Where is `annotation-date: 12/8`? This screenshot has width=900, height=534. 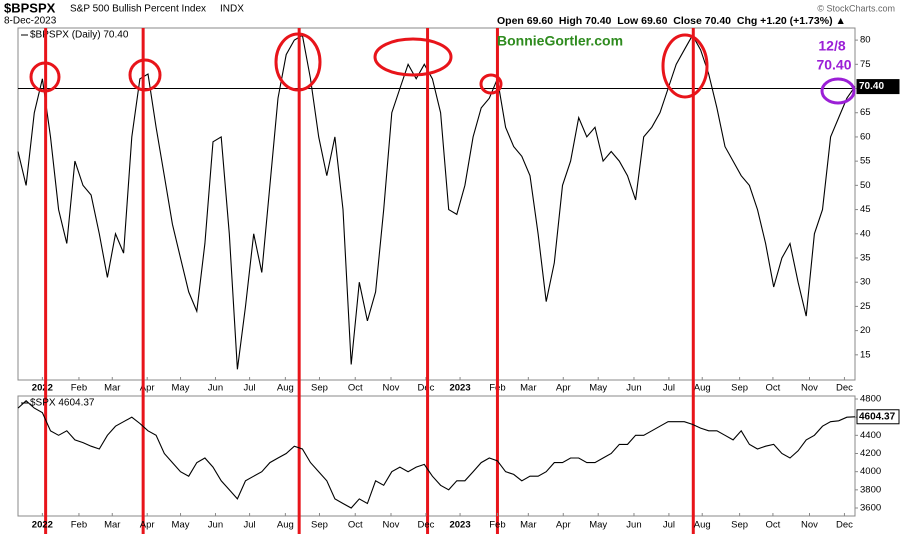 annotation-date: 12/8 is located at coordinates (831, 46).